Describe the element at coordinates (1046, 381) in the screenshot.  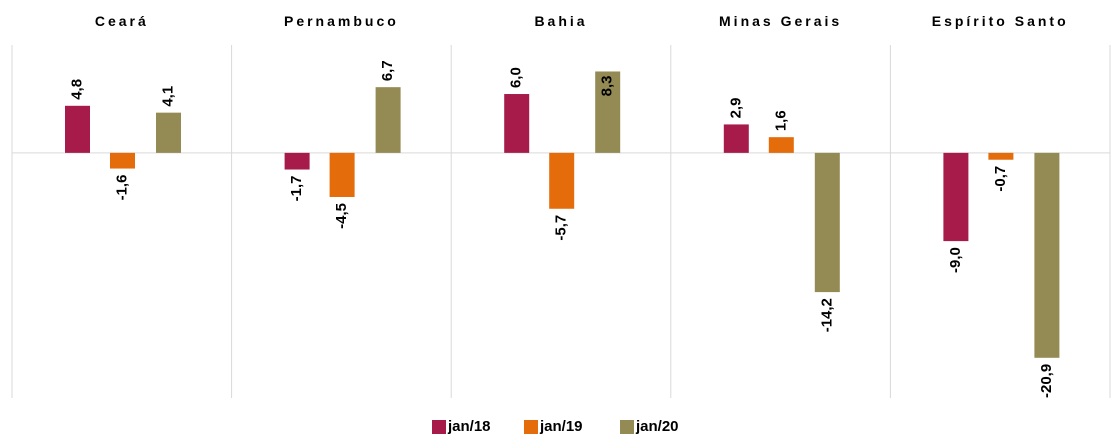
I see `value-label: -20,9` at that location.